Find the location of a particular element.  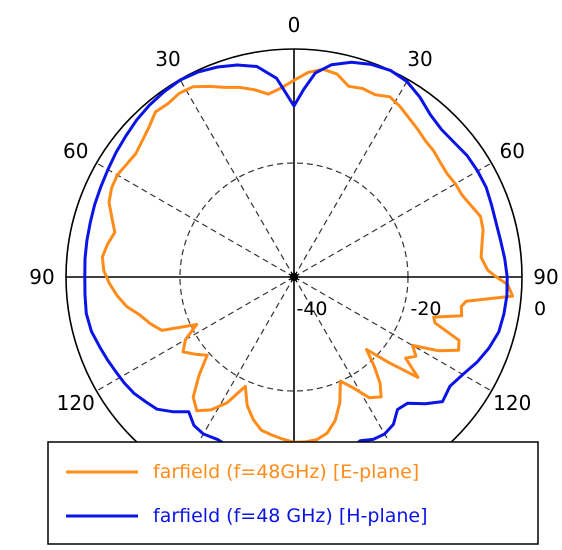

legend-label: farfield (f=48GHz) [E-plane] is located at coordinates (286, 472).